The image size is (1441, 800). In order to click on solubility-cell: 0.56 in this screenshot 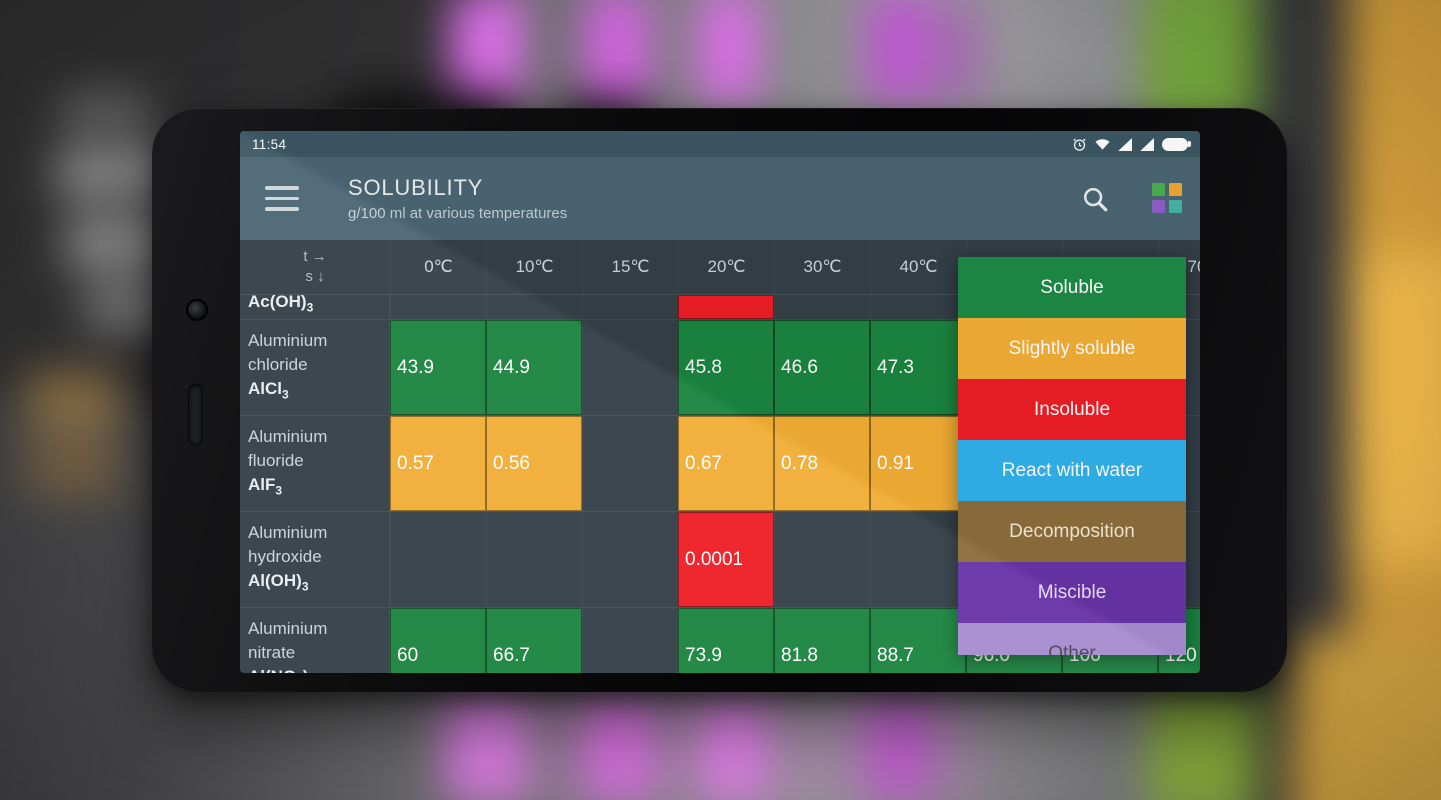, I will do `click(534, 463)`.